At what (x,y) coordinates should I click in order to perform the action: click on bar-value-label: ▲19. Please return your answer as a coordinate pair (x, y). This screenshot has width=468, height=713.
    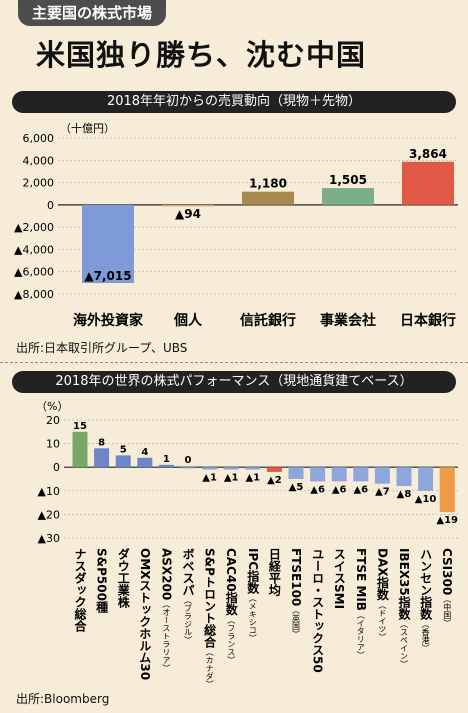
    Looking at the image, I should click on (447, 520).